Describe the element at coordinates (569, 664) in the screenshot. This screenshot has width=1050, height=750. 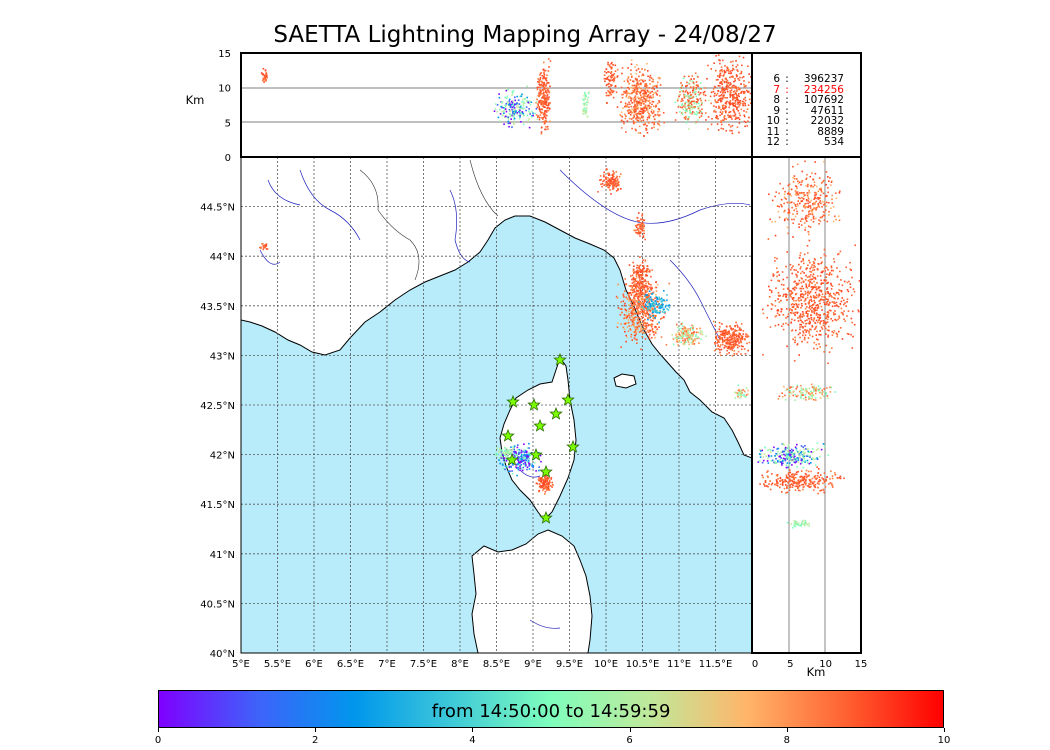
I see `lon-tick-label: 9.5°E` at that location.